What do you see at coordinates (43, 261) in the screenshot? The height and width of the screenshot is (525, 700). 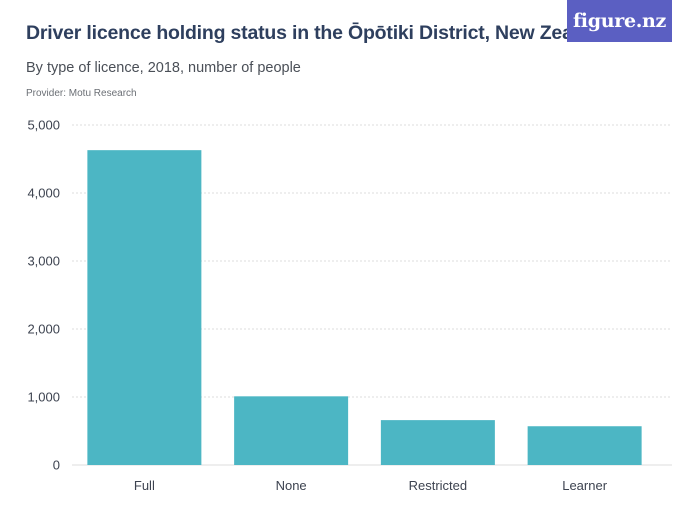 I see `y-tick-label: 3,000` at bounding box center [43, 261].